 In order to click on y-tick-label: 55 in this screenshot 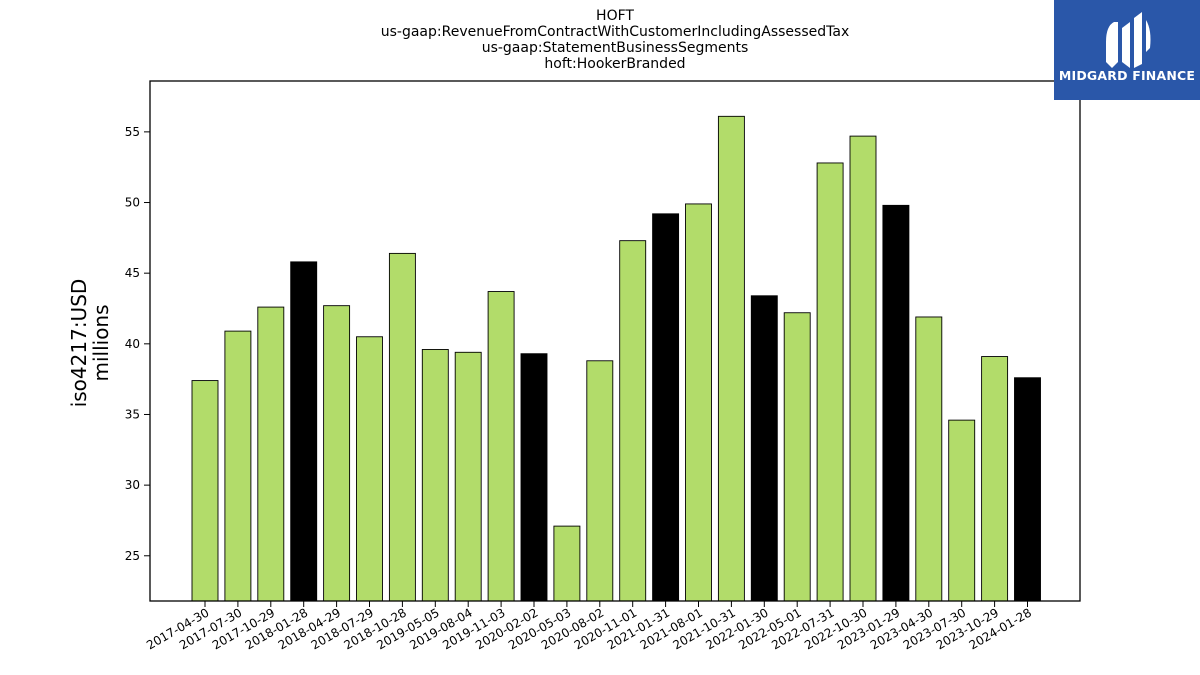, I will do `click(132, 132)`.